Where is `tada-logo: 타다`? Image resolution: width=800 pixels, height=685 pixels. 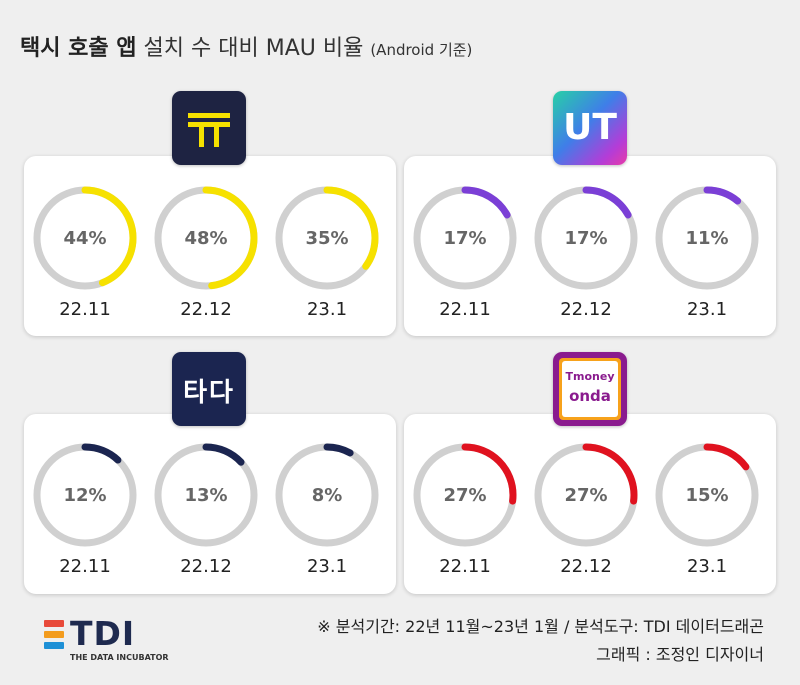
tada-logo: 타다 is located at coordinates (209, 389).